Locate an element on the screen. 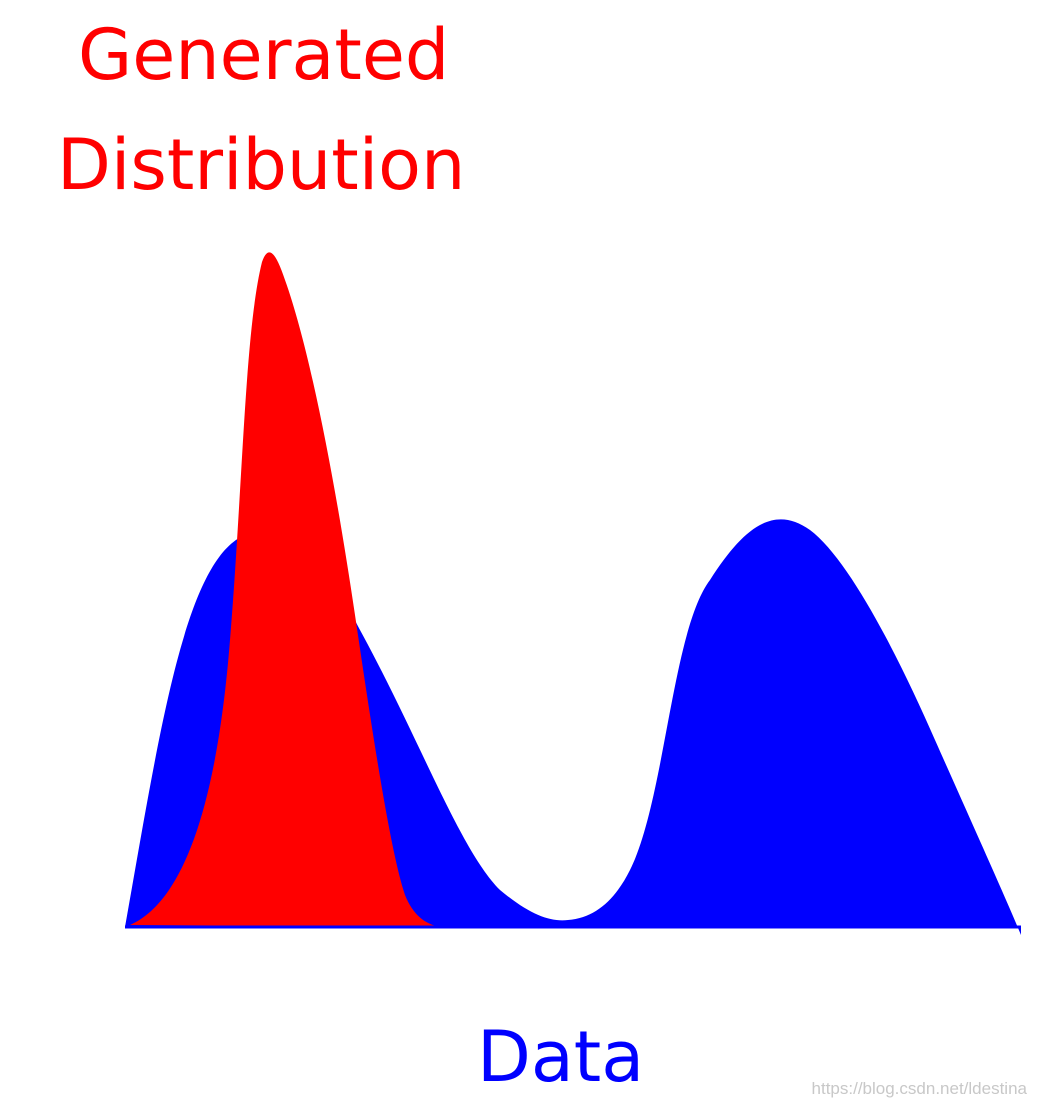 The image size is (1041, 1109). x-axis-label: Data is located at coordinates (561, 1057).